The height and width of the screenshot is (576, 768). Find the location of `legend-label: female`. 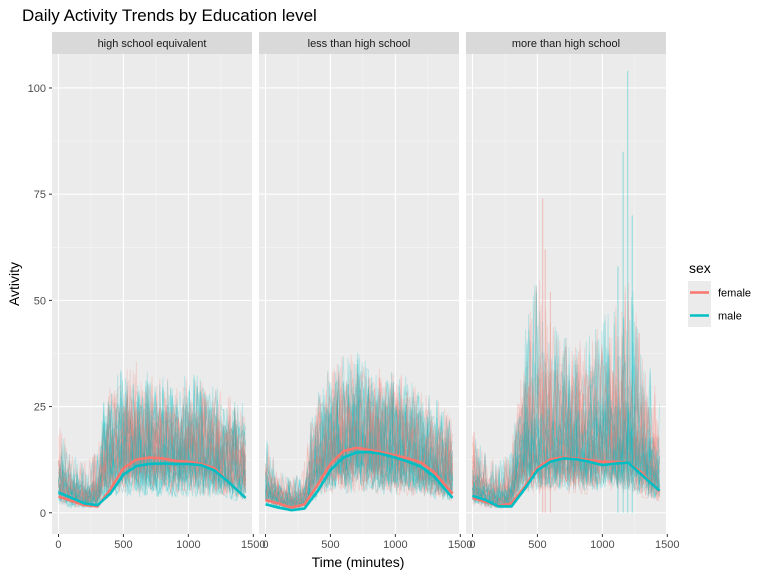

legend-label: female is located at coordinates (734, 294).